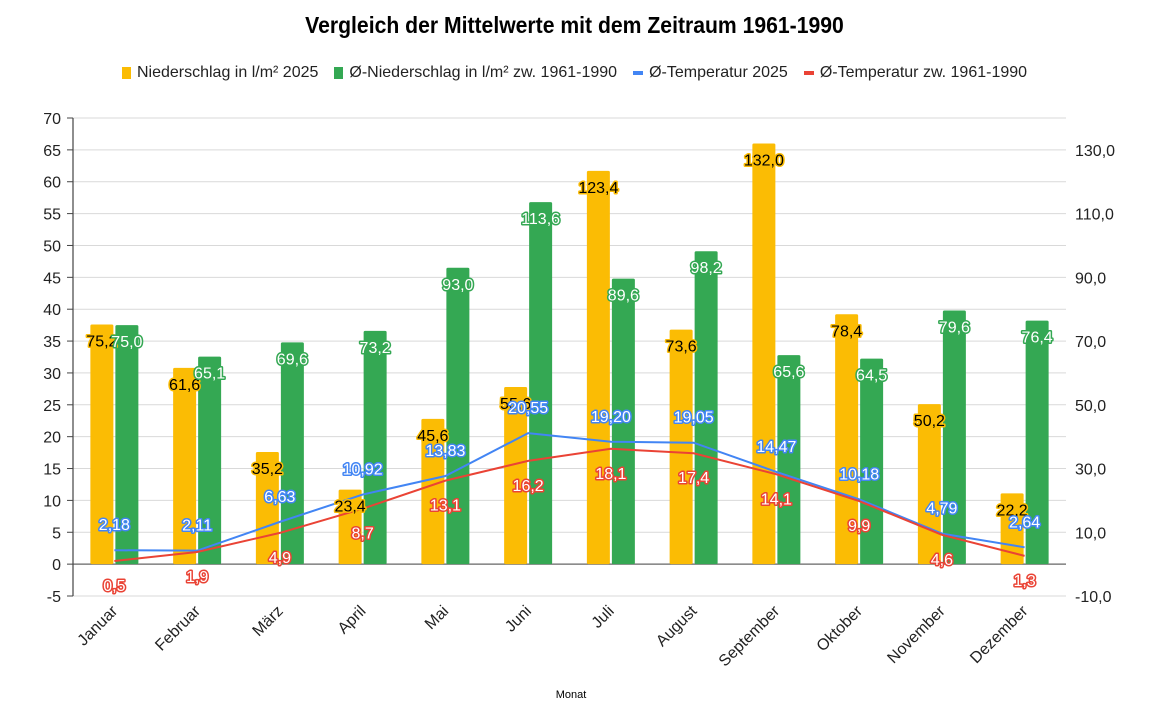  What do you see at coordinates (209, 374) in the screenshot?
I see `data-label-precip-1961-1990: 65,1` at bounding box center [209, 374].